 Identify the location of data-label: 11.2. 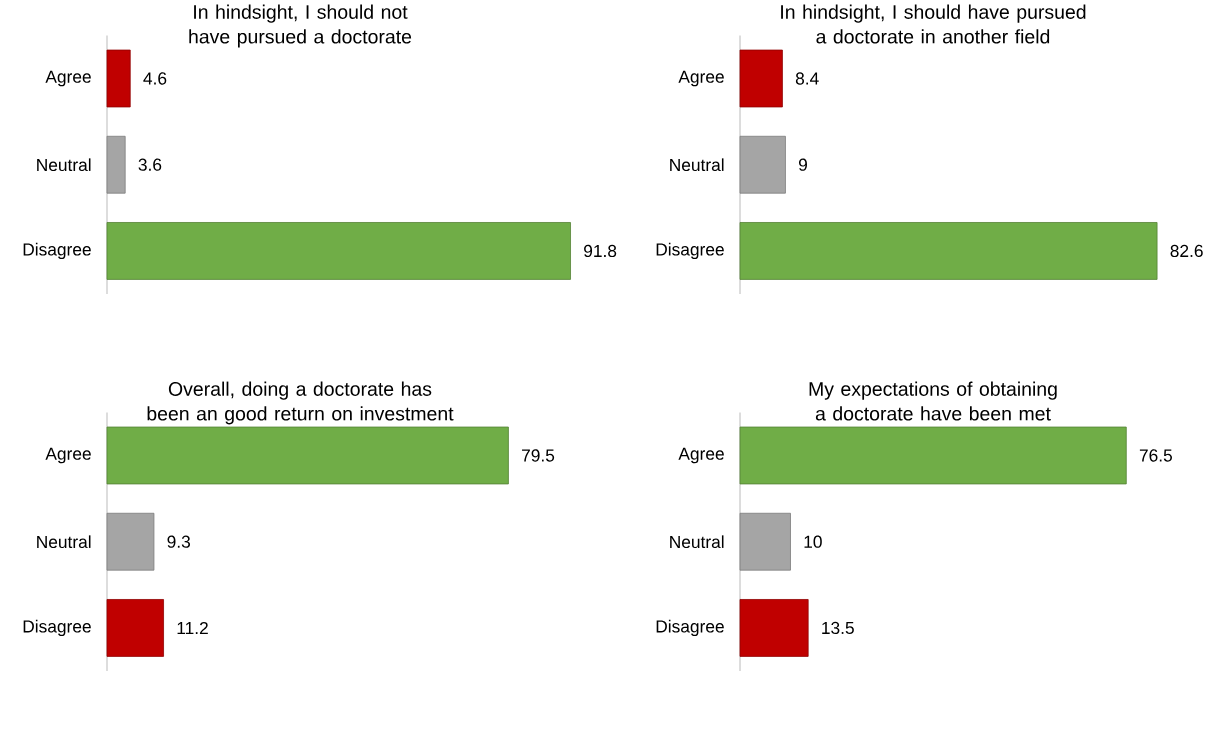
(192, 627).